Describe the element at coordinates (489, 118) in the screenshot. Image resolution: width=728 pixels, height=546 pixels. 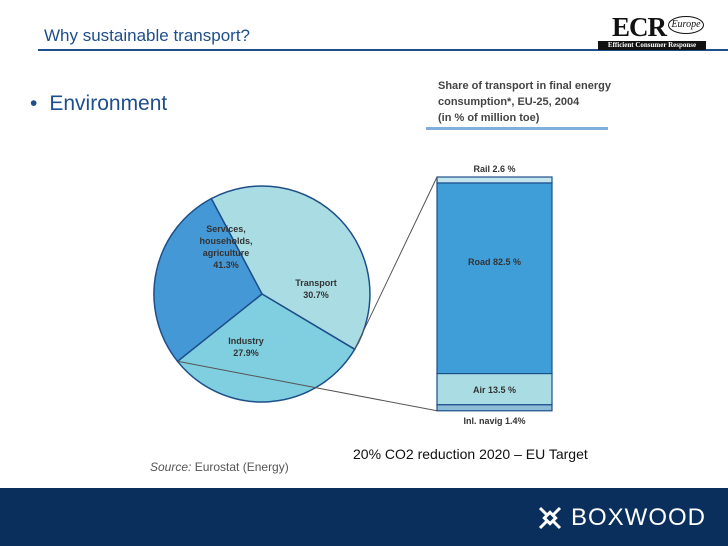
I see `chart-title-line-3: (in % of million toe)` at that location.